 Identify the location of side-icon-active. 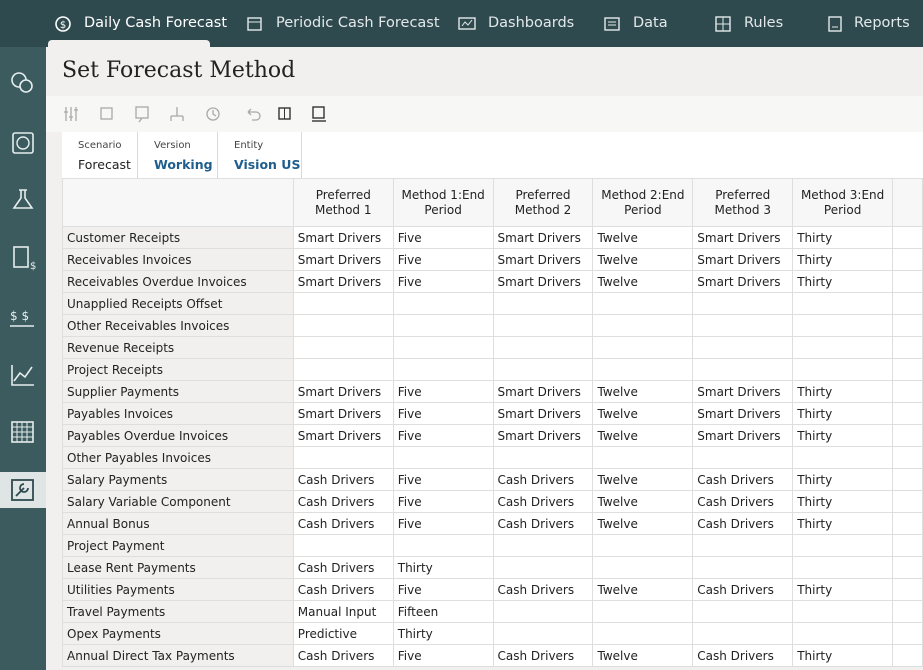
(23, 490).